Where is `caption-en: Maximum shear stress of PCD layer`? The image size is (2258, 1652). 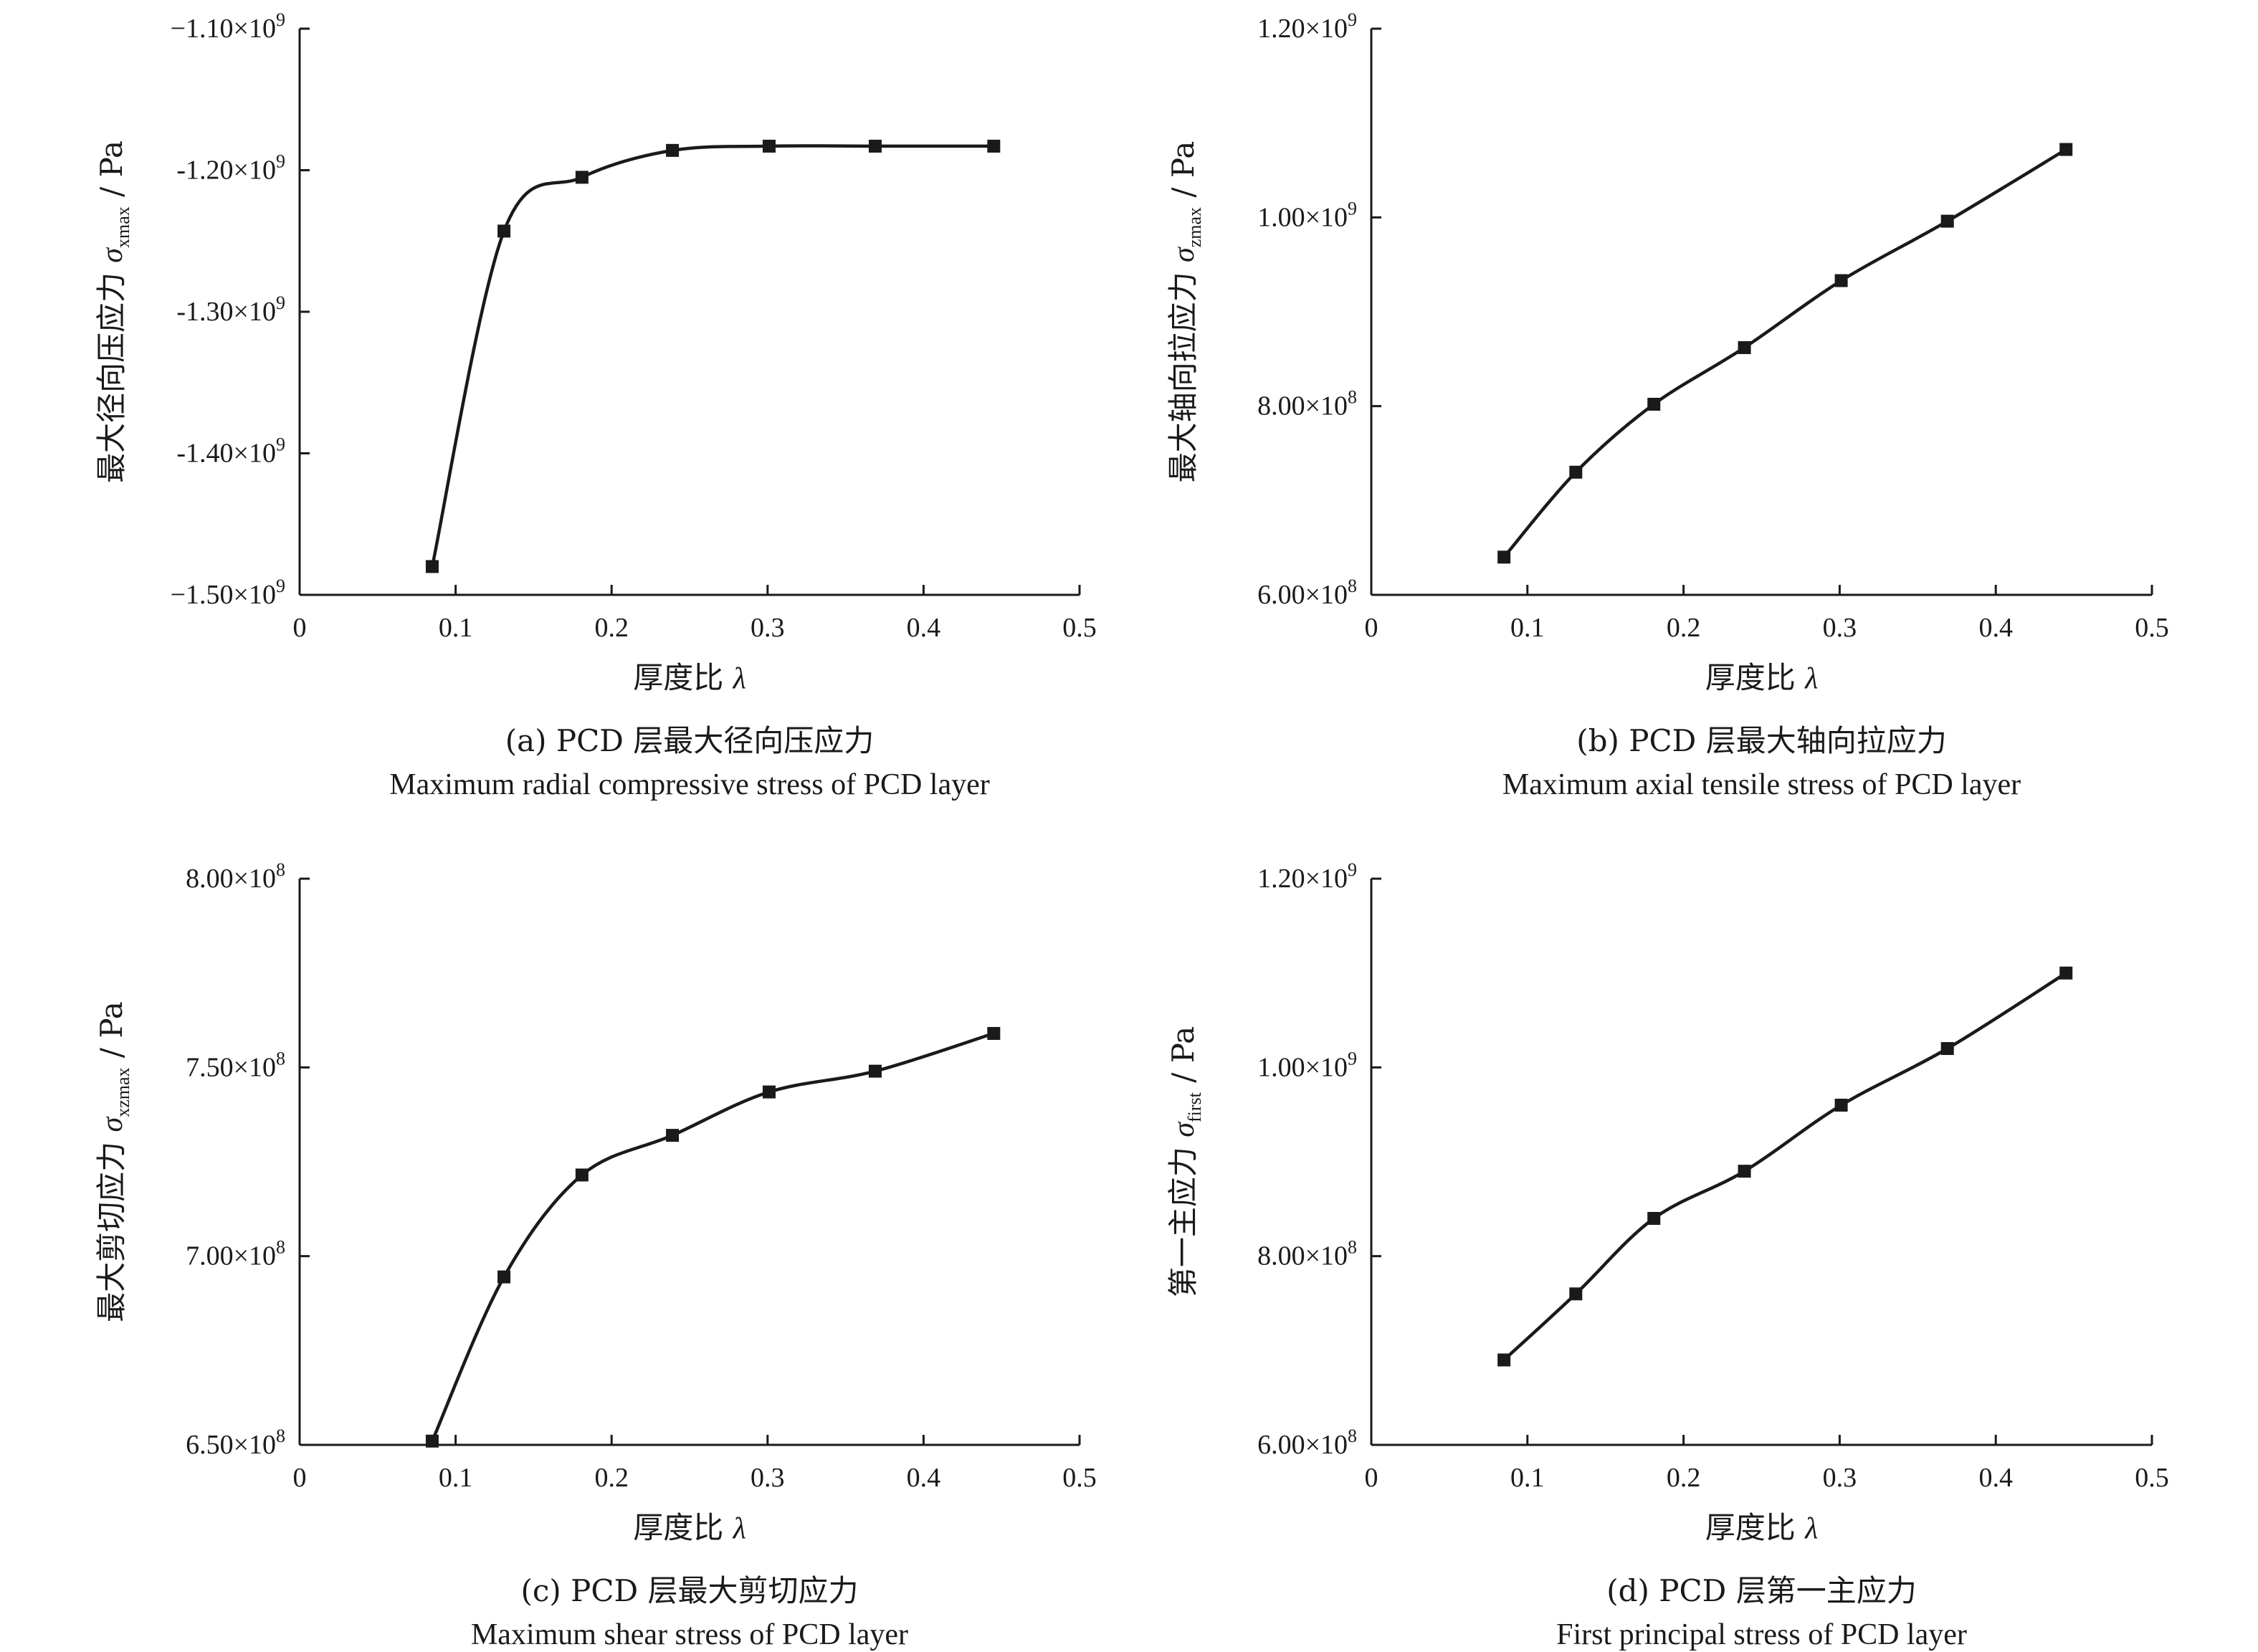 caption-en: Maximum shear stress of PCD layer is located at coordinates (689, 1634).